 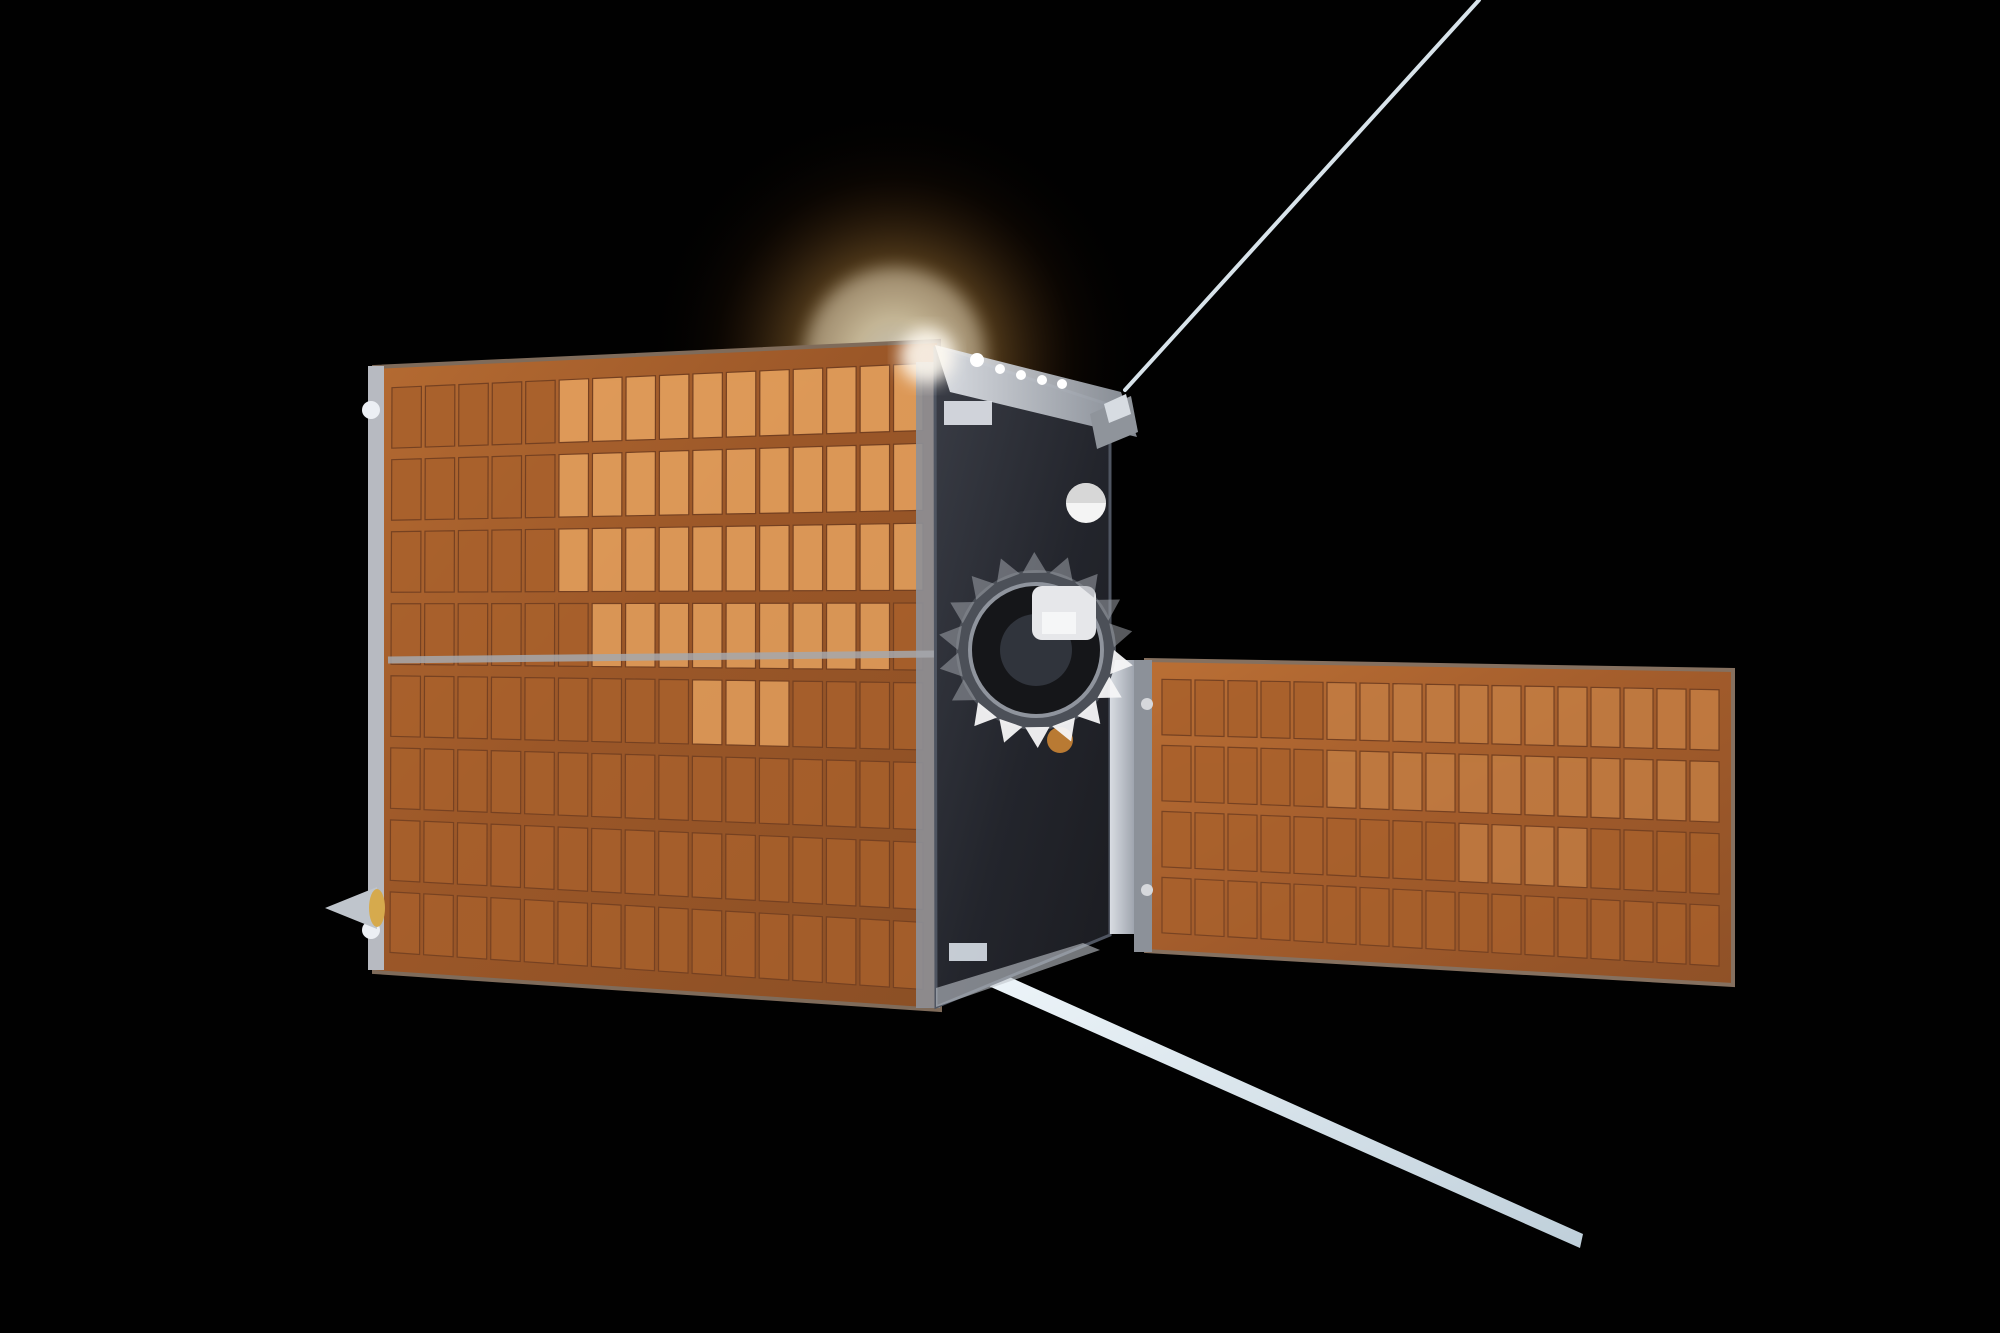 I want to click on side-solar-panel, so click(x=1434, y=822).